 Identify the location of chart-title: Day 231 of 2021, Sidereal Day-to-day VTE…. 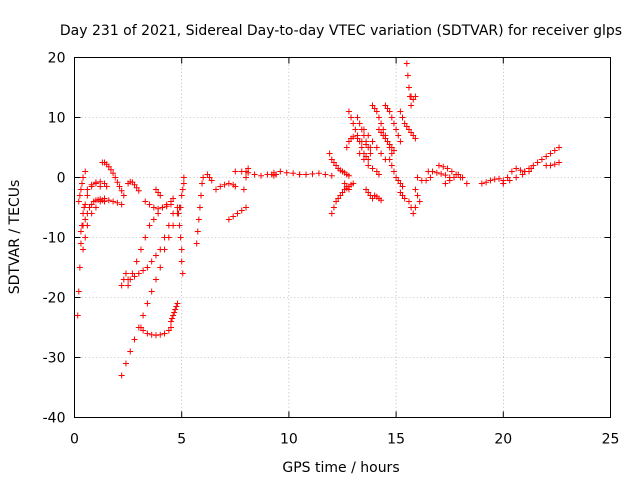
(341, 31).